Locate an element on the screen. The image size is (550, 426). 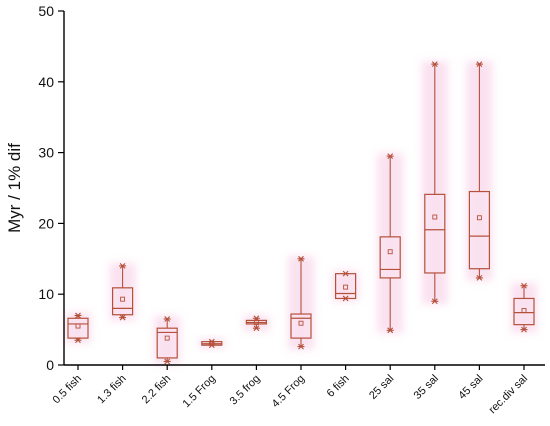
x-tick-label: 1.5 Frog is located at coordinates (198, 391).